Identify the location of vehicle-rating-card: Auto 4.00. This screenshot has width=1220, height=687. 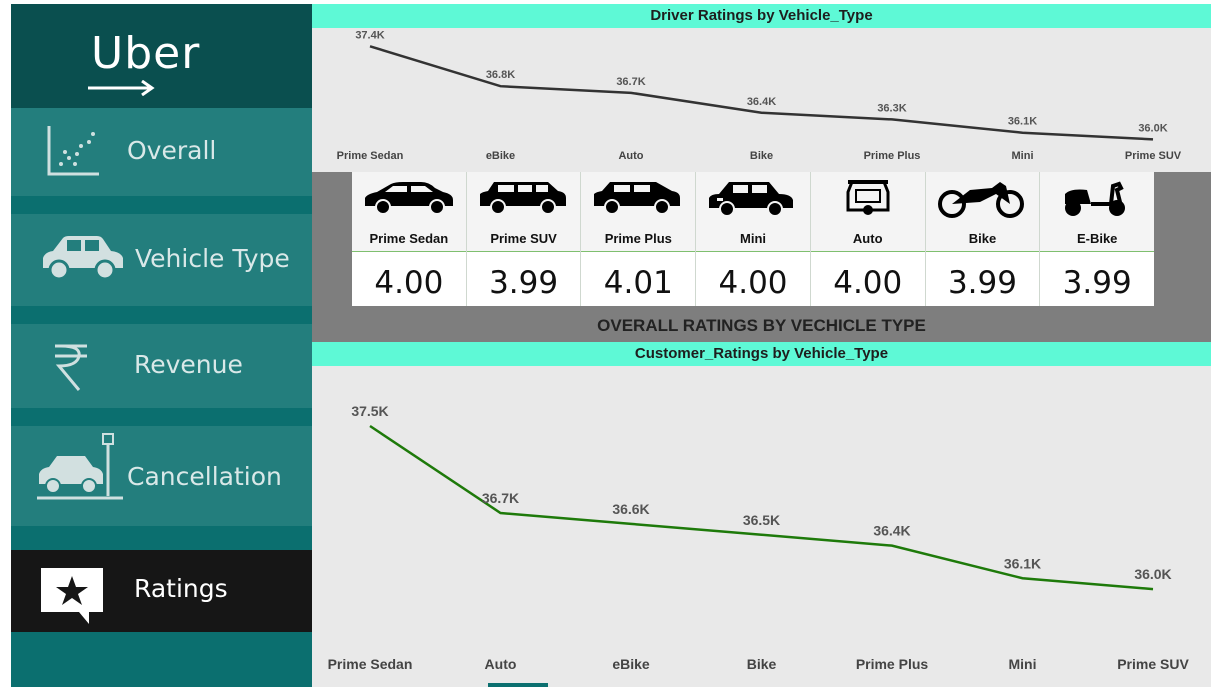
(868, 239).